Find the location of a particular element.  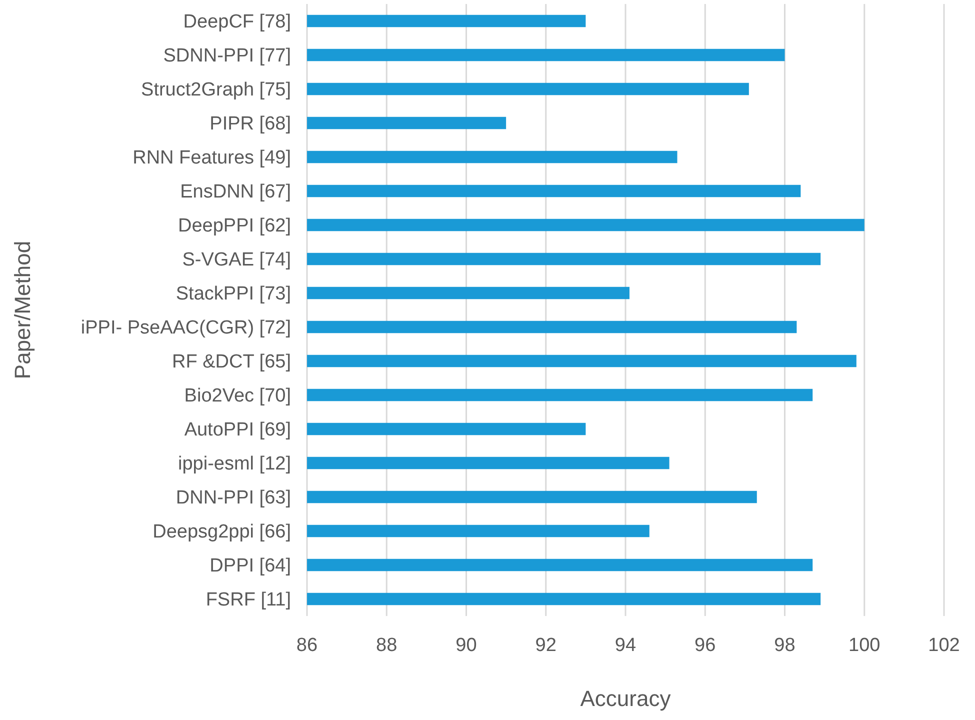

y-tick-label: FSRF [11] is located at coordinates (248, 600).